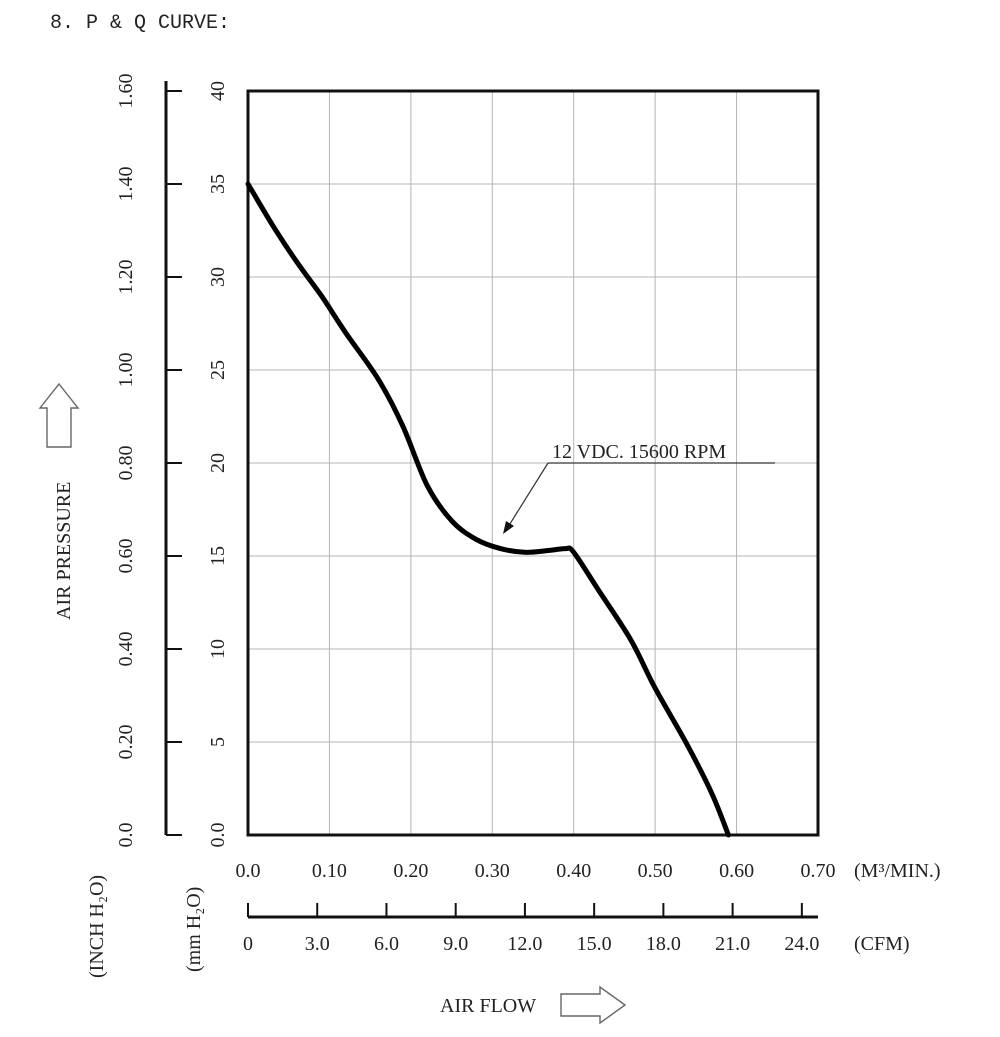 This screenshot has width=1000, height=1037. I want to click on x-tick-label-cfm: 15.0, so click(594, 944).